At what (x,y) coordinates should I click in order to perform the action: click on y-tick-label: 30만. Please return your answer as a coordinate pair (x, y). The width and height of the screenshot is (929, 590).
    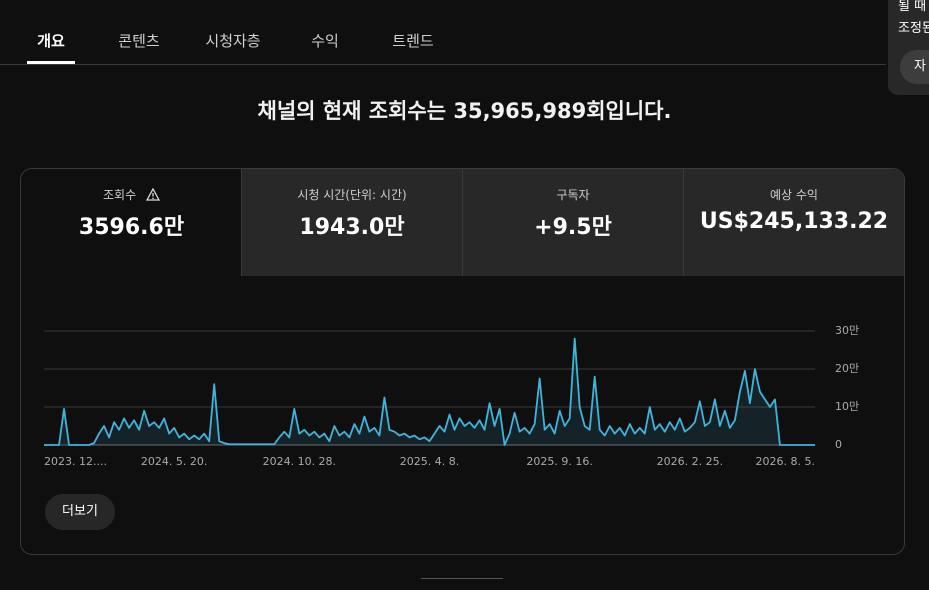
    Looking at the image, I should click on (847, 330).